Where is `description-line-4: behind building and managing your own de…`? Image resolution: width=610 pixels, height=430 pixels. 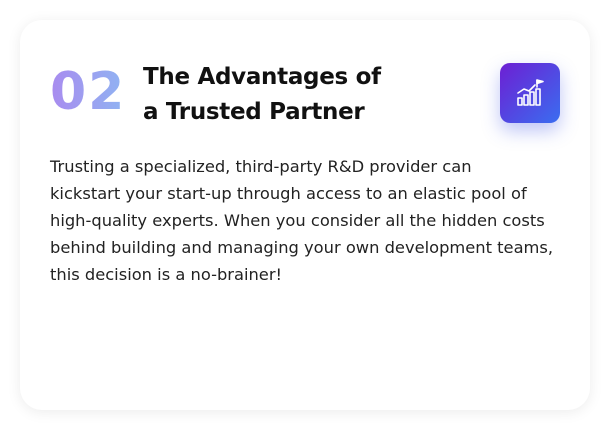
description-line-4: behind building and managing your own de… is located at coordinates (302, 247).